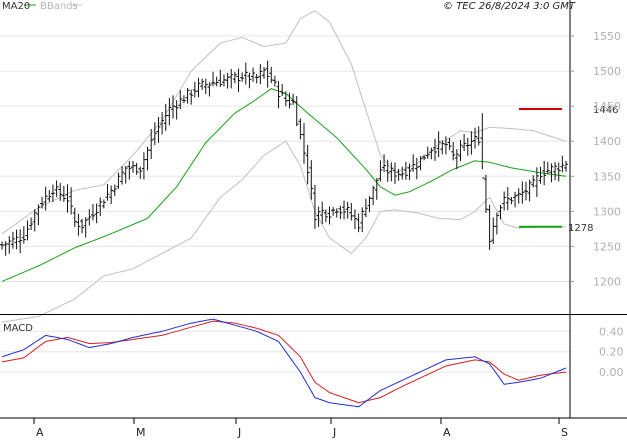 The height and width of the screenshot is (440, 627). Describe the element at coordinates (16, 6) in the screenshot. I see `legend-ma20: MA20` at that location.